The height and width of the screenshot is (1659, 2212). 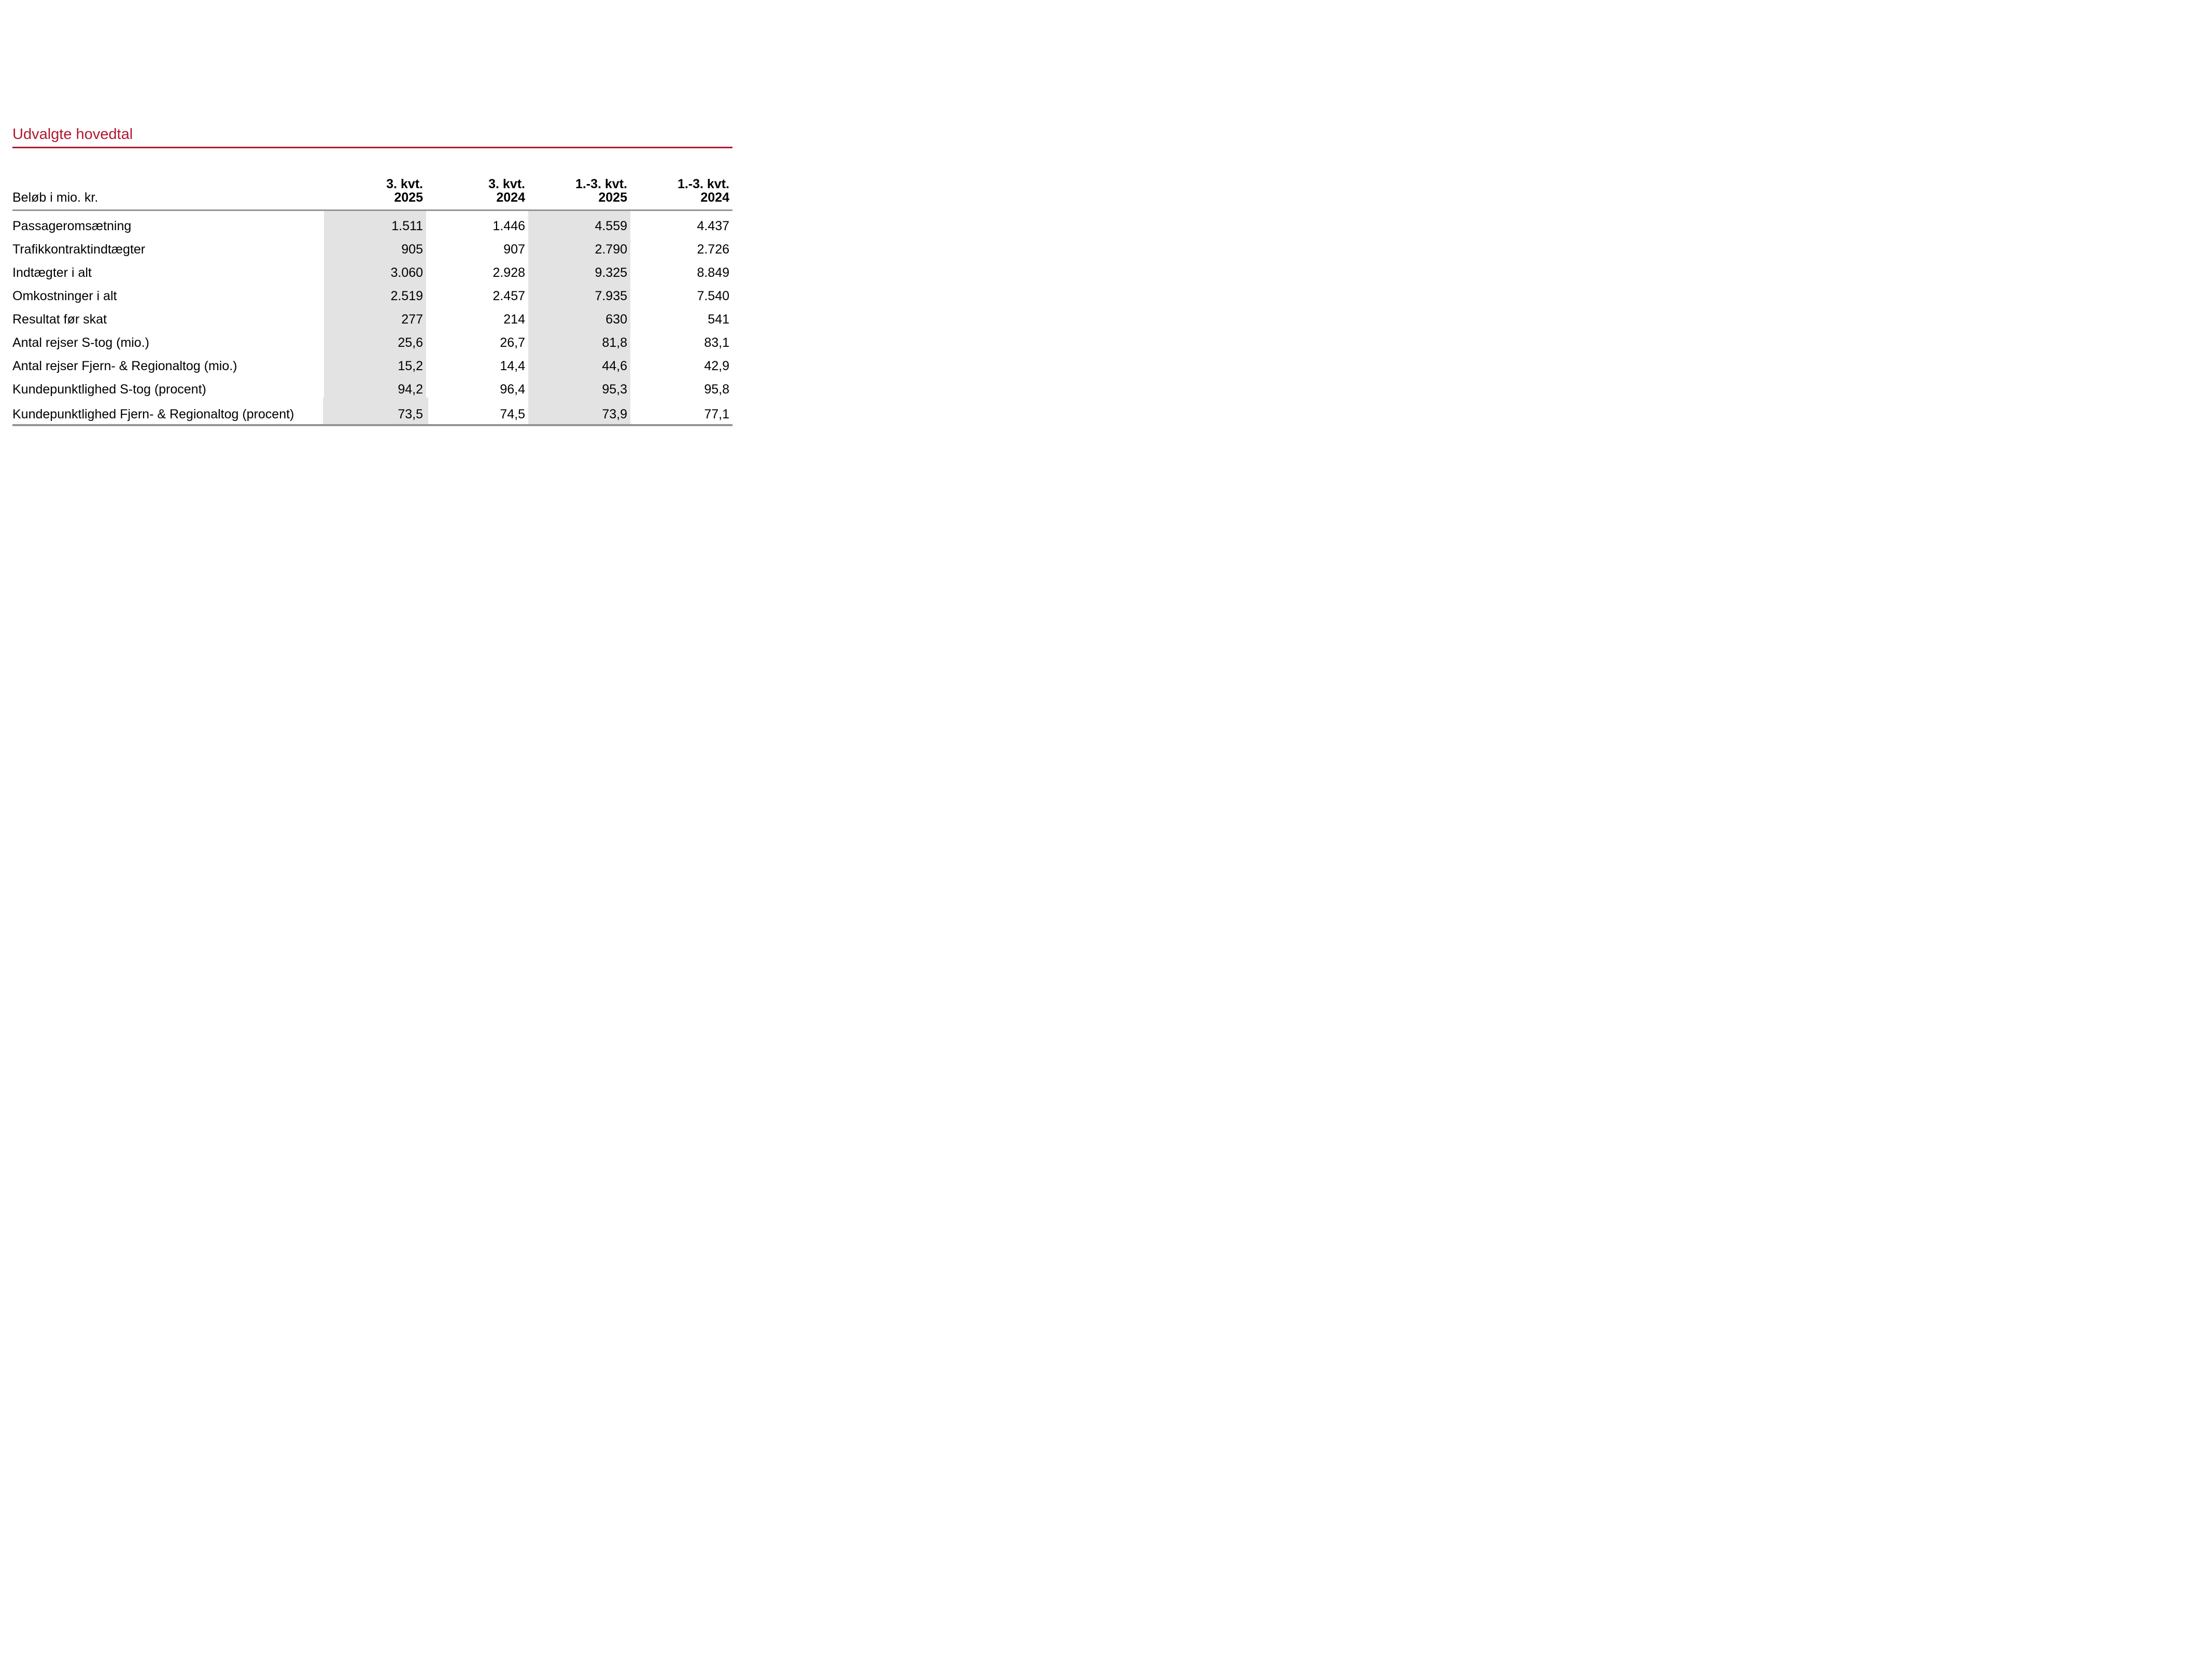 What do you see at coordinates (55, 197) in the screenshot?
I see `unit-label: Beløb i mio. kr.` at bounding box center [55, 197].